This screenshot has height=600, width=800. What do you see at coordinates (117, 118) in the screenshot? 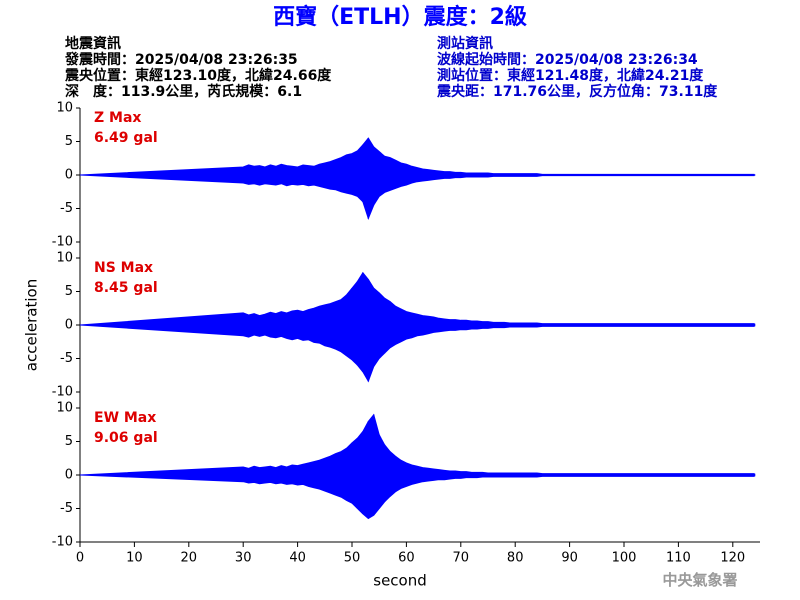
I see `annotation: Z Max` at bounding box center [117, 118].